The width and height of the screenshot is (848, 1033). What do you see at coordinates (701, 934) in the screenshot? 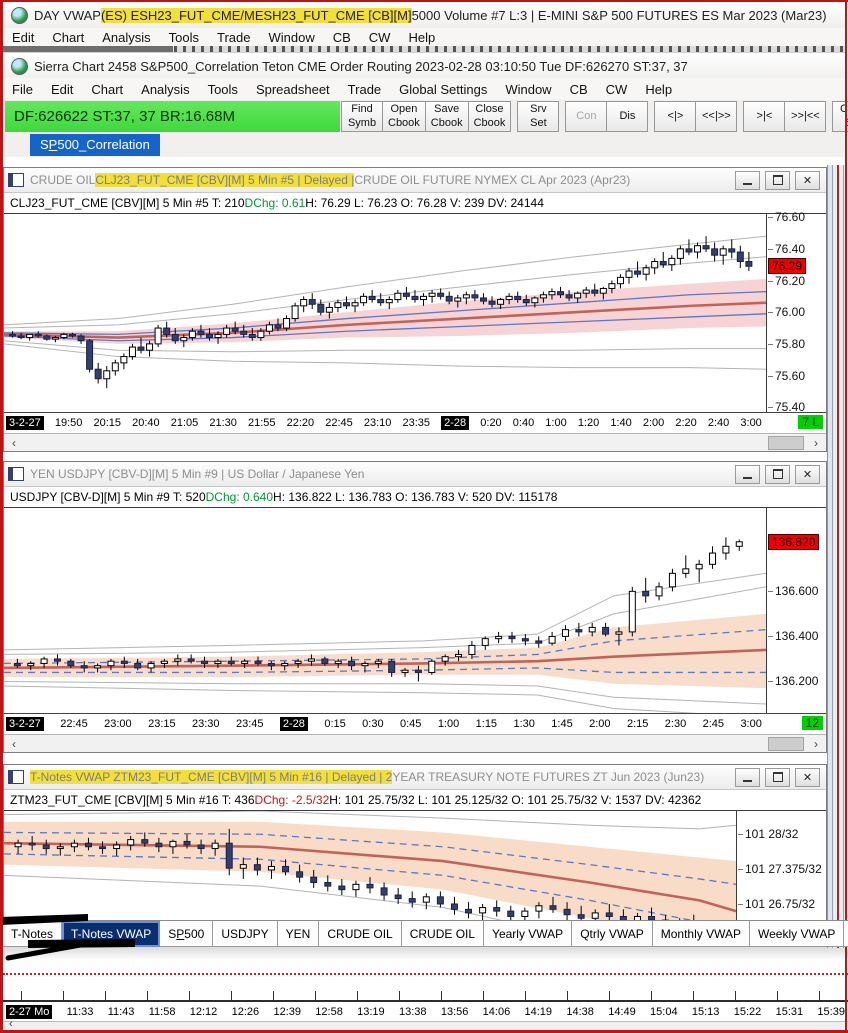
I see `chart-tab-monthly-vwap: Monthly VWAP` at bounding box center [701, 934].